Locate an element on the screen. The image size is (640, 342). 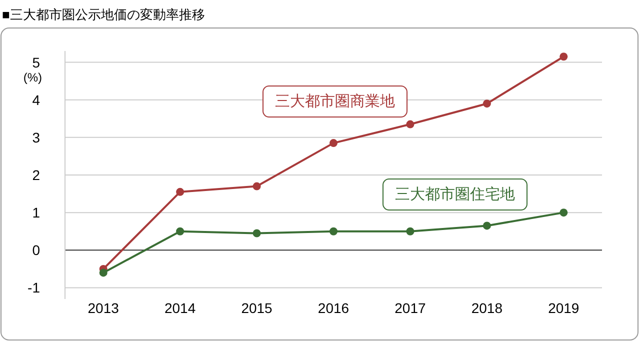
x-tick-label: 2014 is located at coordinates (180, 308).